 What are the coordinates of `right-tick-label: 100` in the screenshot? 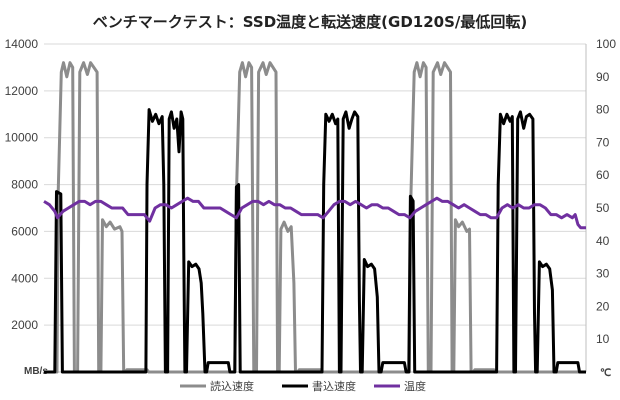 It's located at (606, 44).